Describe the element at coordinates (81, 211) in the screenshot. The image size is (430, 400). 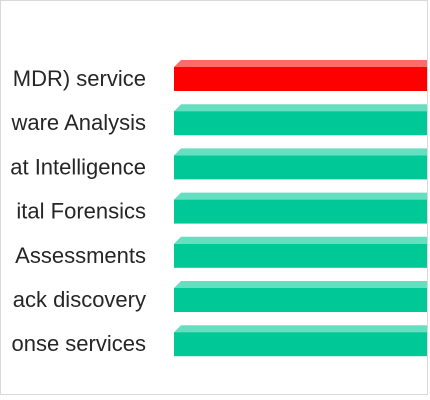
I see `category-label-4: ital Forensics` at that location.